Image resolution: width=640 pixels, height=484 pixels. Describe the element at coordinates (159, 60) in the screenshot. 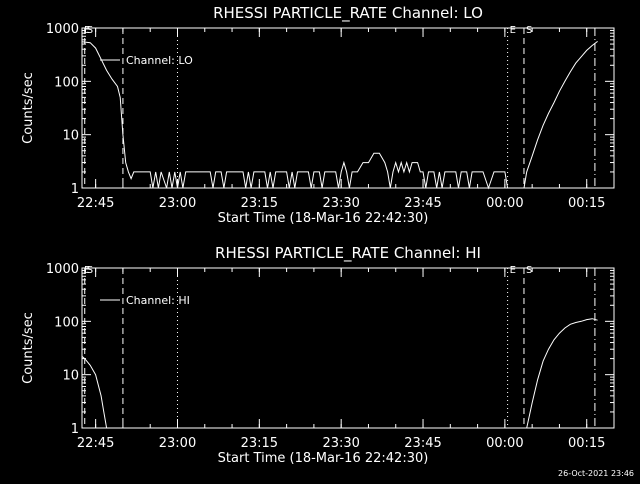

I see `legend-label: Channel: LO` at that location.